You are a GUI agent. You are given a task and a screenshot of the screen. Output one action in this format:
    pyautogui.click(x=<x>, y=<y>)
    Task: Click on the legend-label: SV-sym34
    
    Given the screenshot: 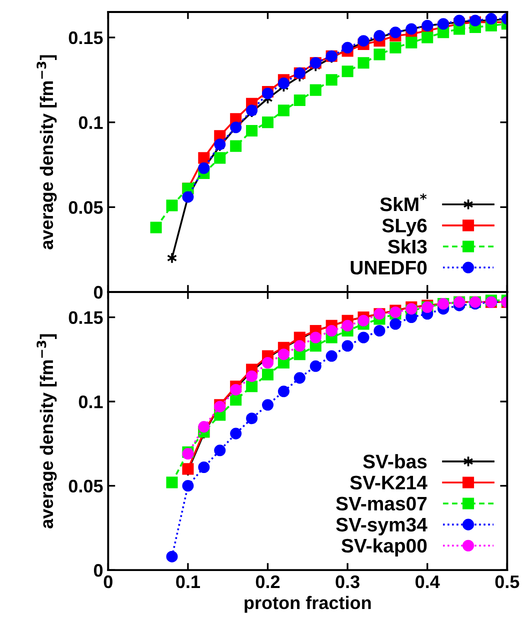 What is the action you would take?
    pyautogui.click(x=382, y=527)
    